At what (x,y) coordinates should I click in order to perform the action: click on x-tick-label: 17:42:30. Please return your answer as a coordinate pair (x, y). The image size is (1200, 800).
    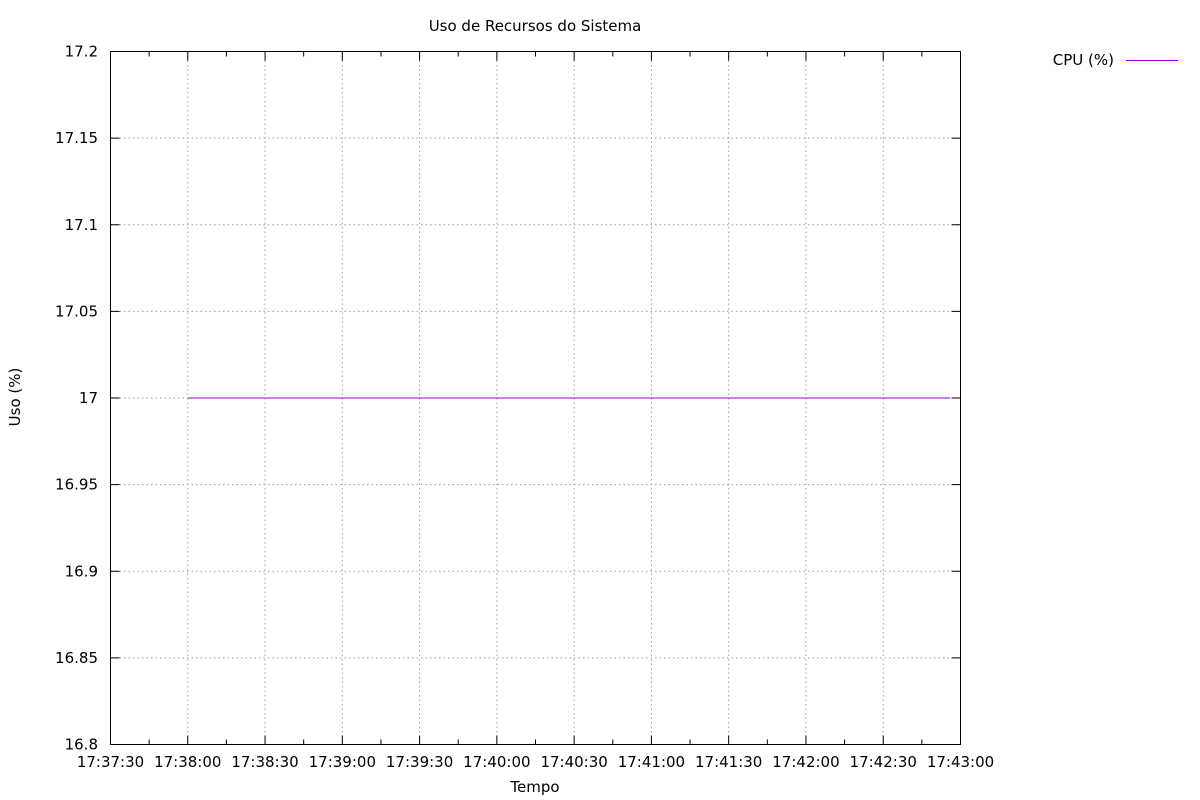
    Looking at the image, I should click on (883, 762).